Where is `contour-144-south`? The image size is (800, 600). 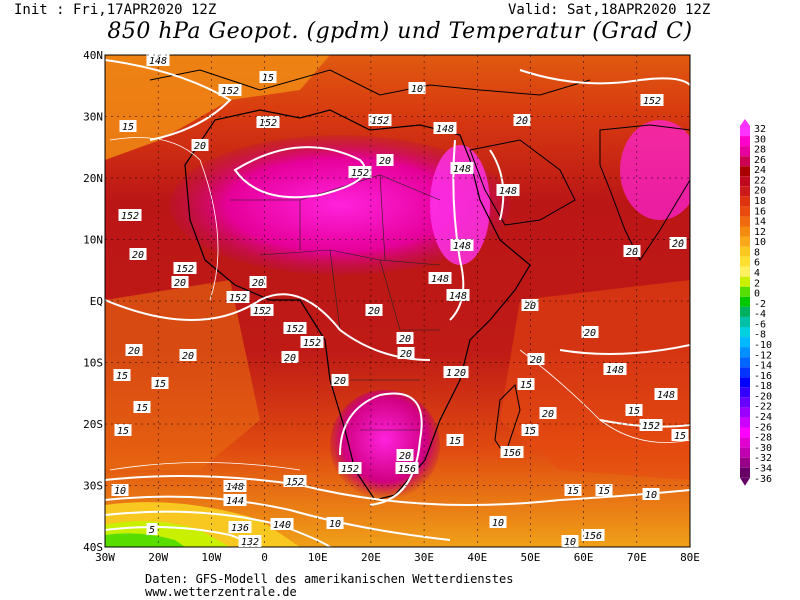
contour-144-south is located at coordinates (278, 518).